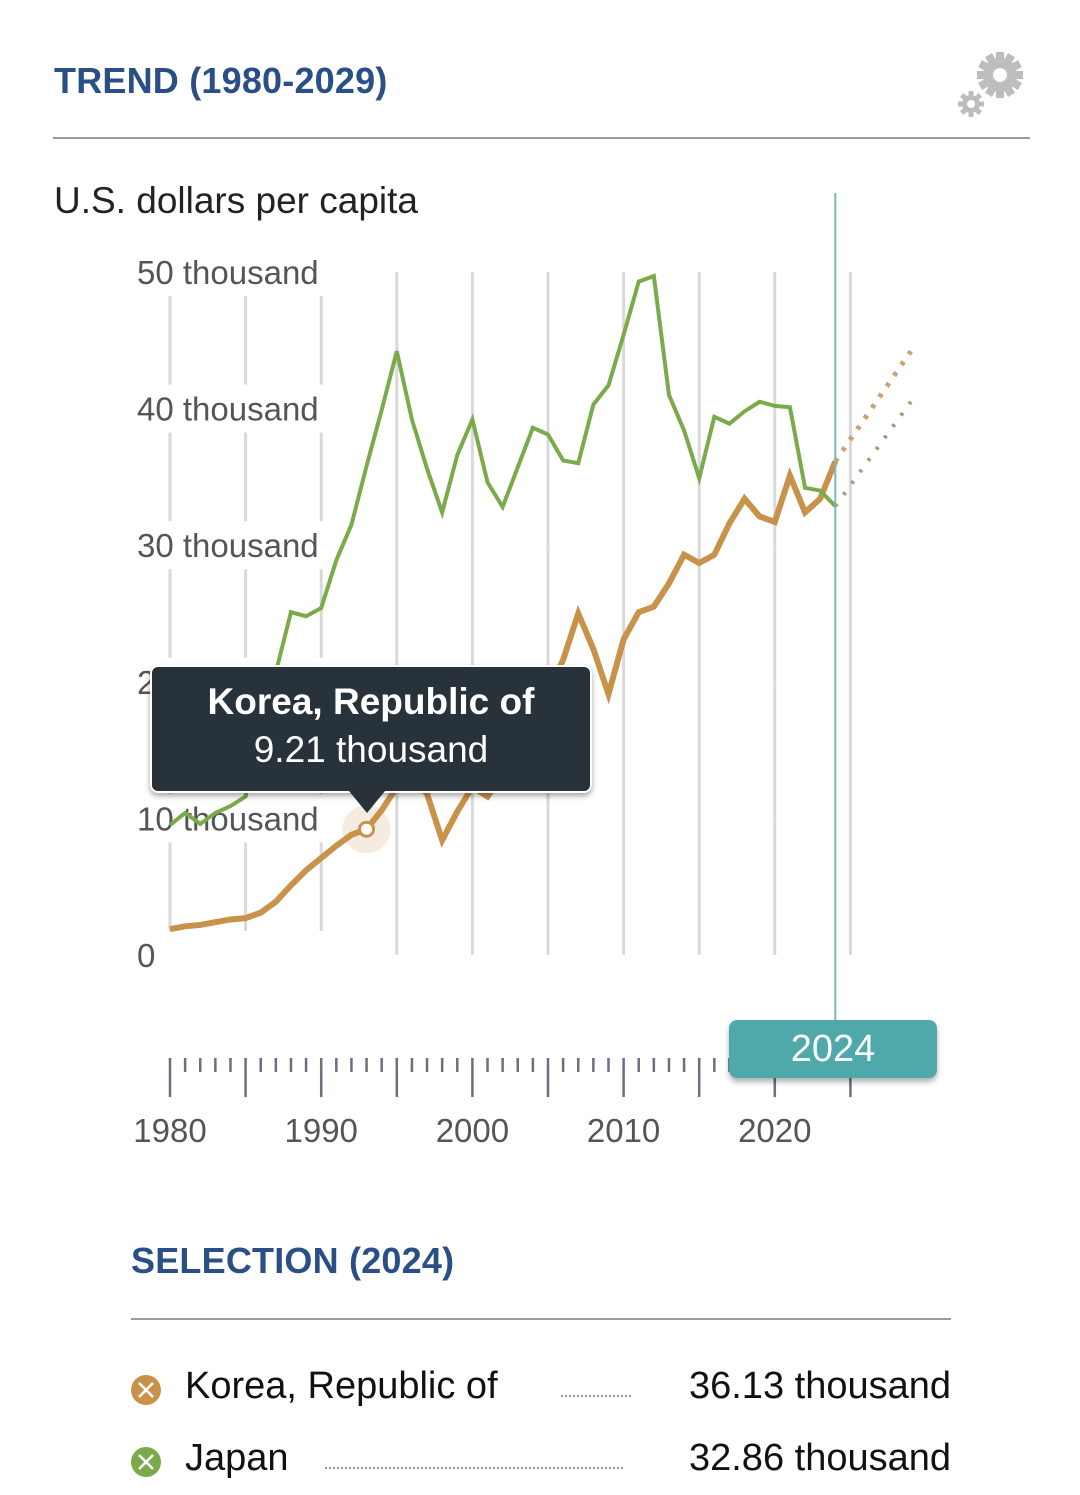 The width and height of the screenshot is (1080, 1495). I want to click on trend-title: TREND (1980-2029), so click(221, 80).